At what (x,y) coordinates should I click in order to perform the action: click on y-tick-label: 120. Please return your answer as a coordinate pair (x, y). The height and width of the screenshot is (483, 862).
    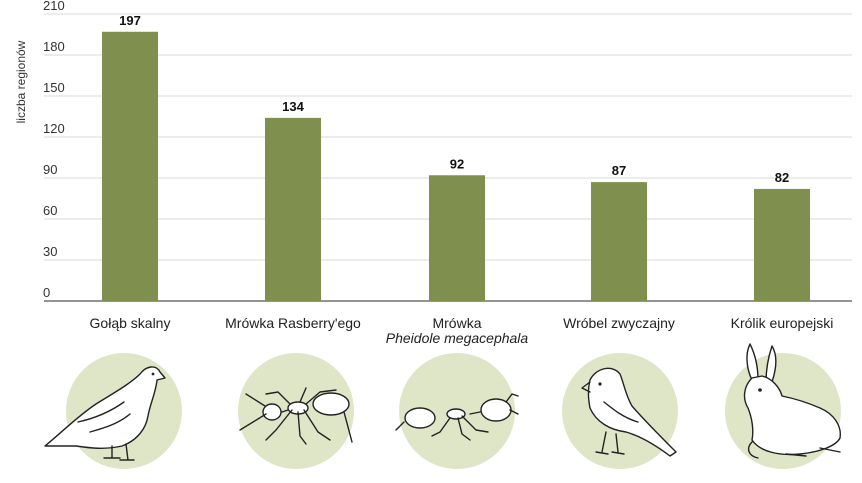
    Looking at the image, I should click on (54, 128).